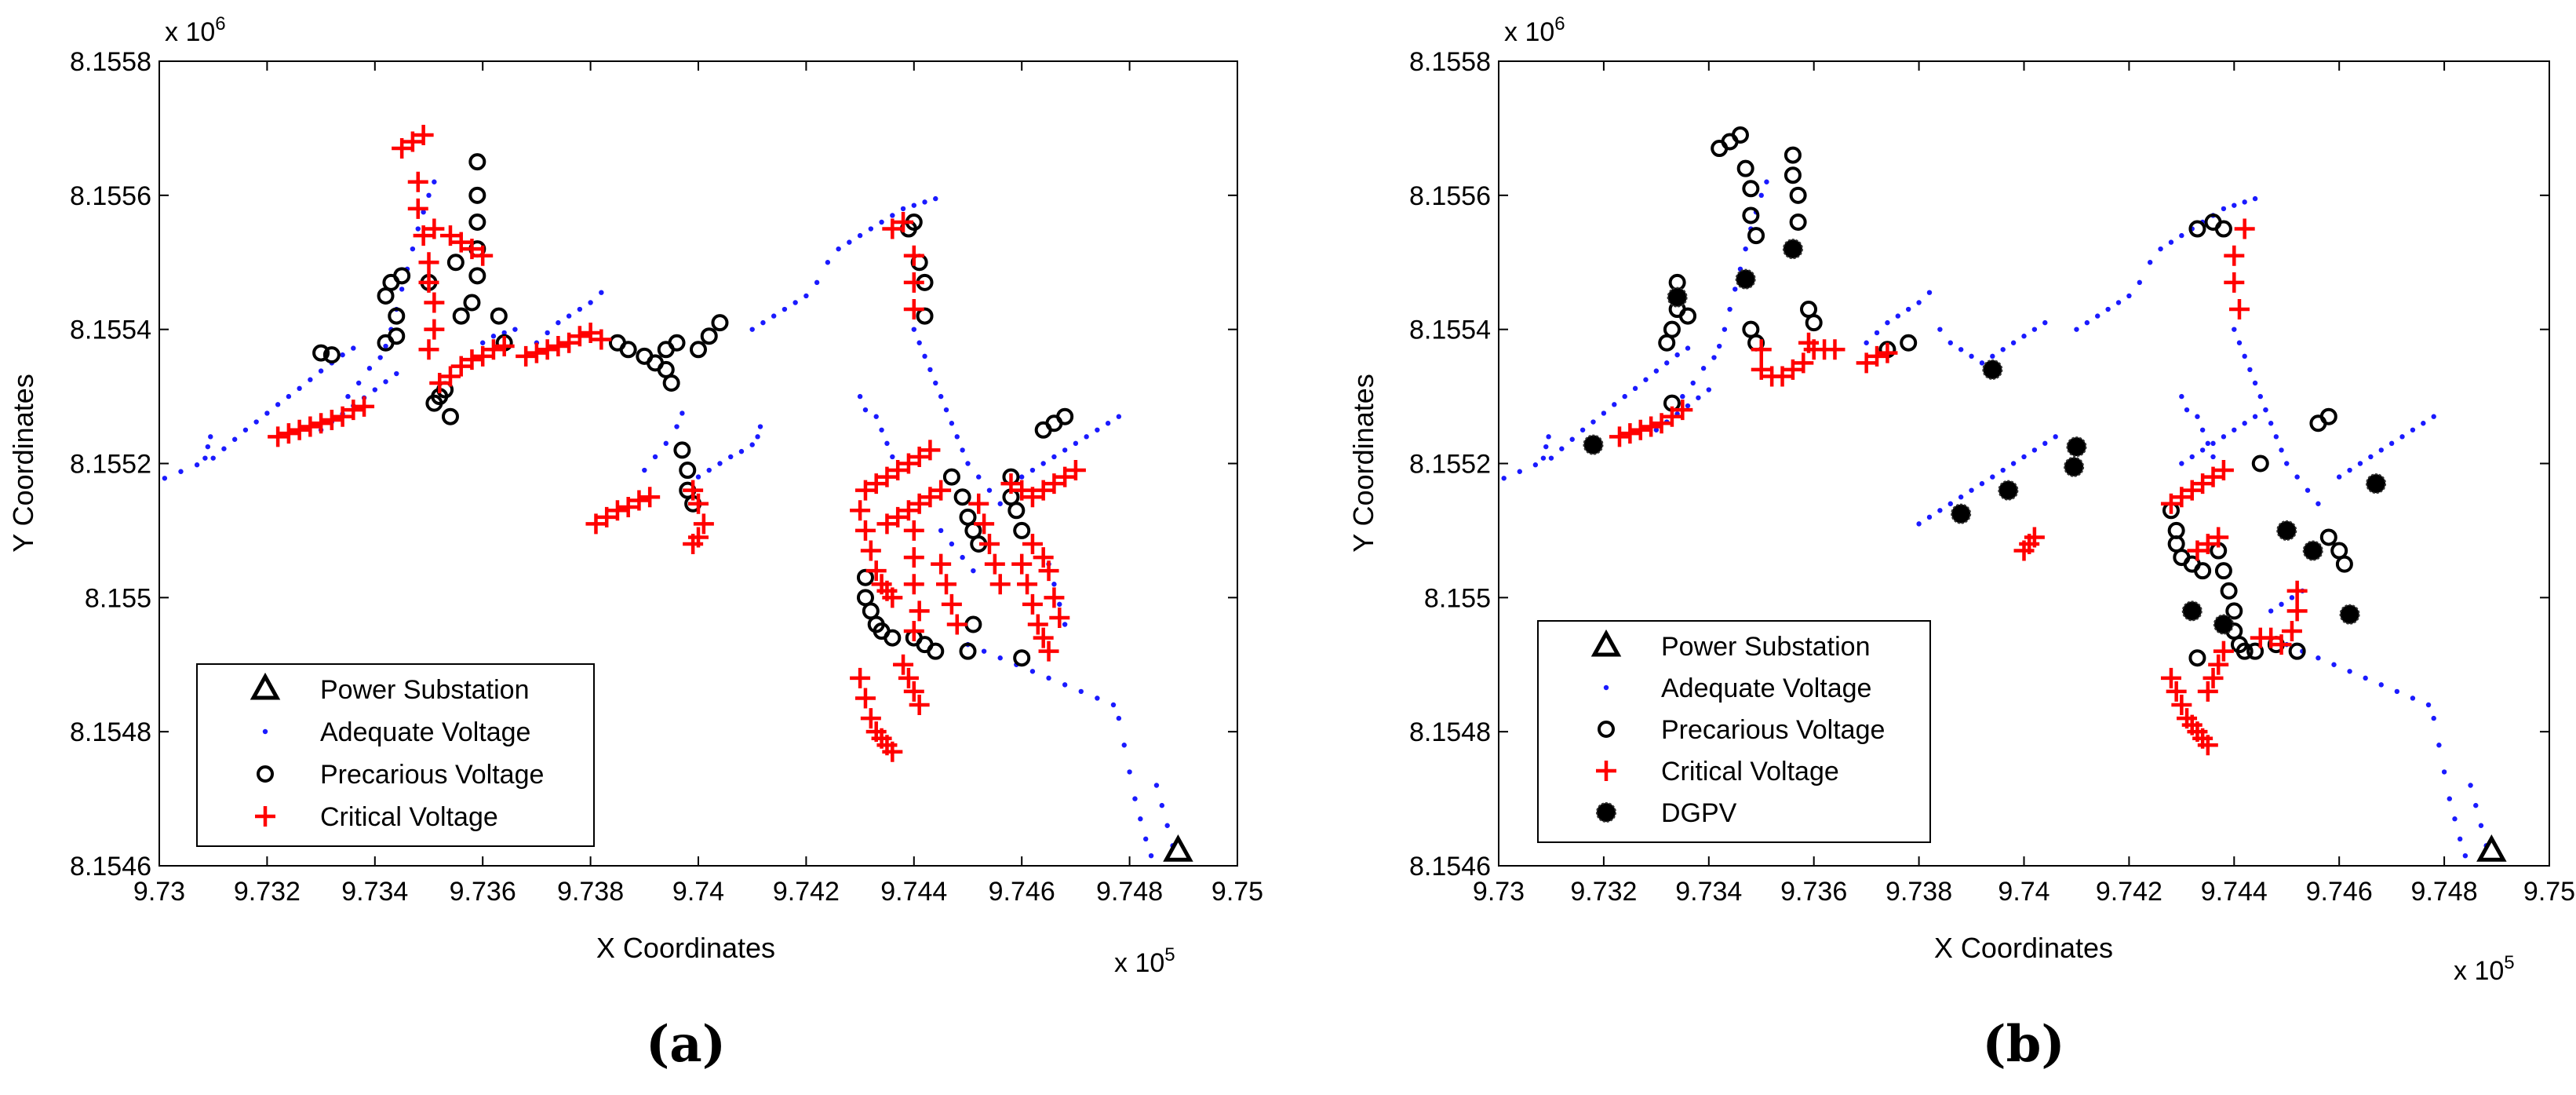  What do you see at coordinates (159, 892) in the screenshot?
I see `x-tick-label: 9.73` at bounding box center [159, 892].